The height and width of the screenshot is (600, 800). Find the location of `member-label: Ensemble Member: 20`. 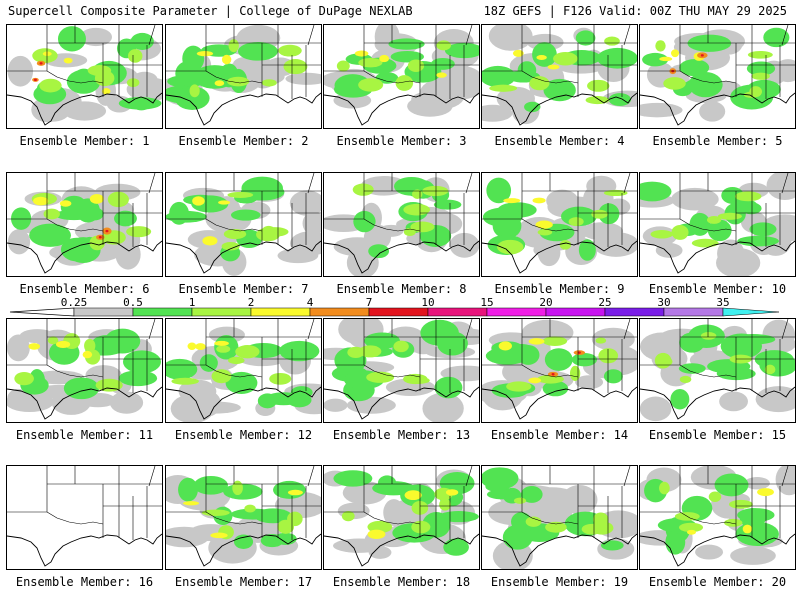

member-label: Ensemble Member: 20 is located at coordinates (717, 582).